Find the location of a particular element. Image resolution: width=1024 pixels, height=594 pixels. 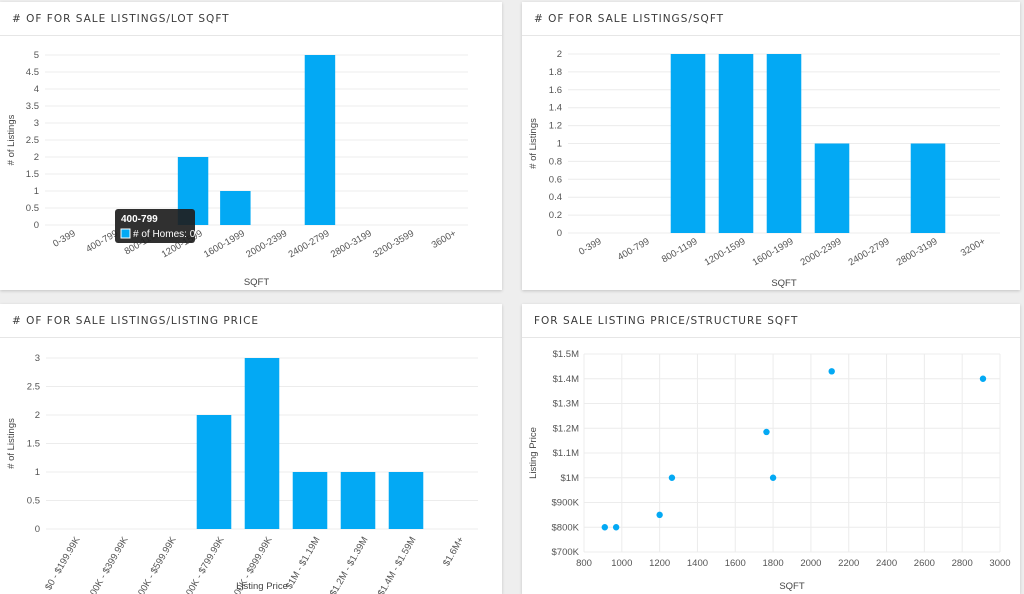

tooltip-label: # of Homes: 0 is located at coordinates (164, 234).